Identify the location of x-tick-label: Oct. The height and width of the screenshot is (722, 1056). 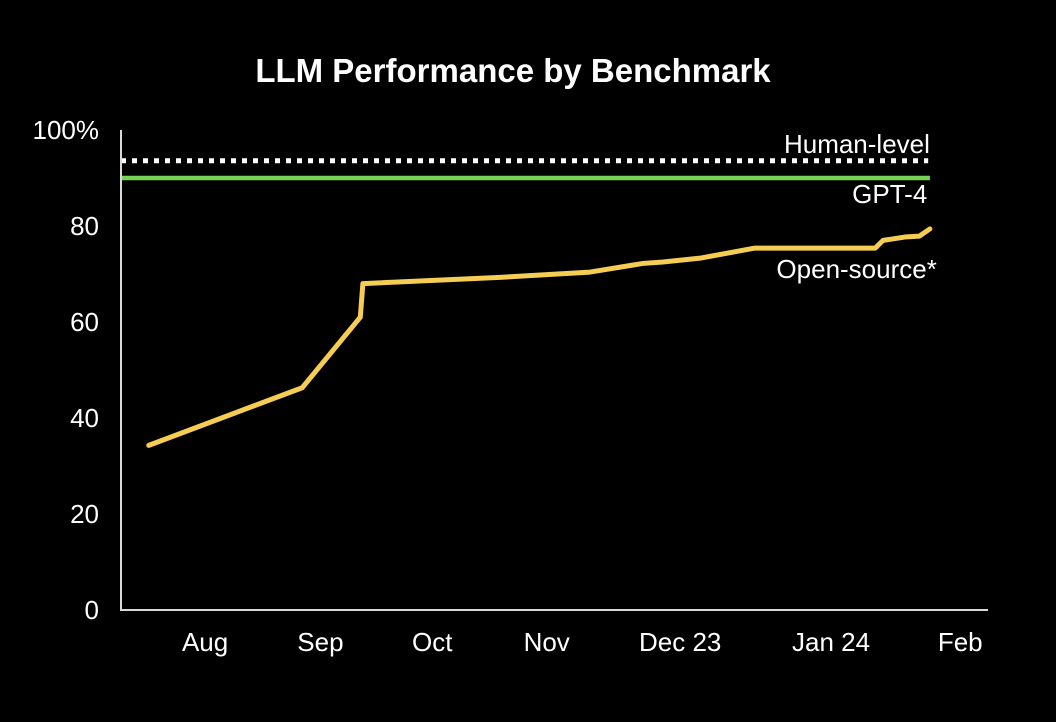
(432, 642).